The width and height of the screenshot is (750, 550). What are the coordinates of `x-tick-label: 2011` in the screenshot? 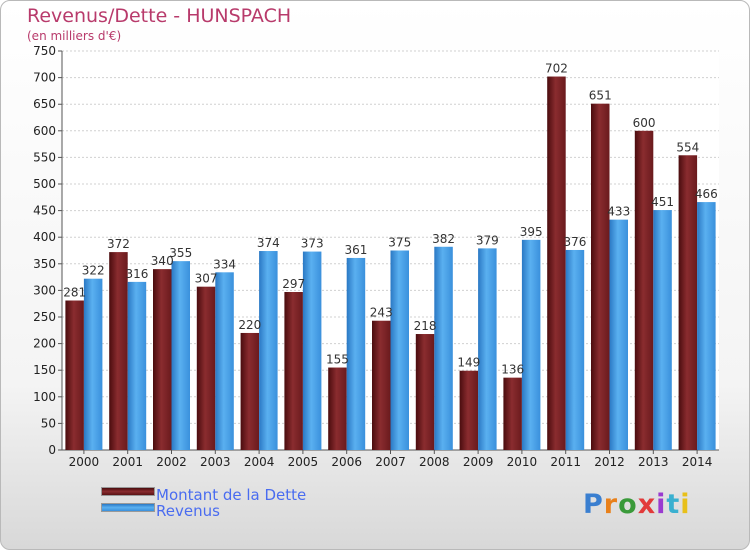 It's located at (565, 462).